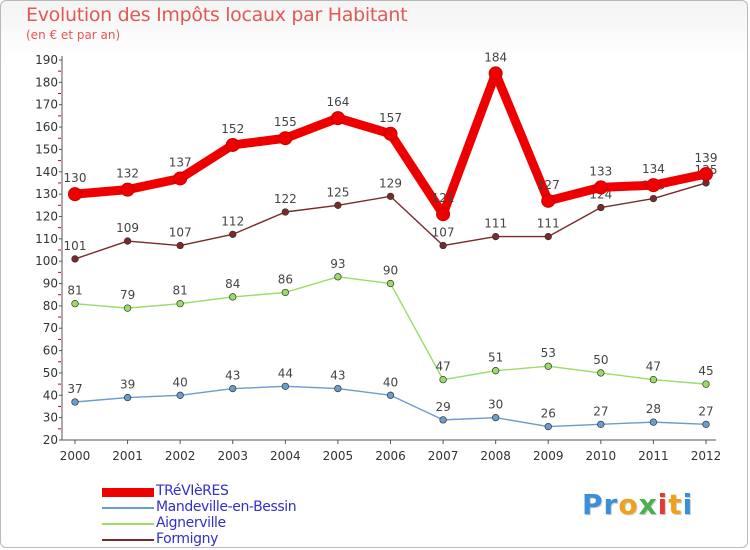 This screenshot has height=550, width=750. What do you see at coordinates (495, 456) in the screenshot?
I see `x-tick-label: 2008` at bounding box center [495, 456].